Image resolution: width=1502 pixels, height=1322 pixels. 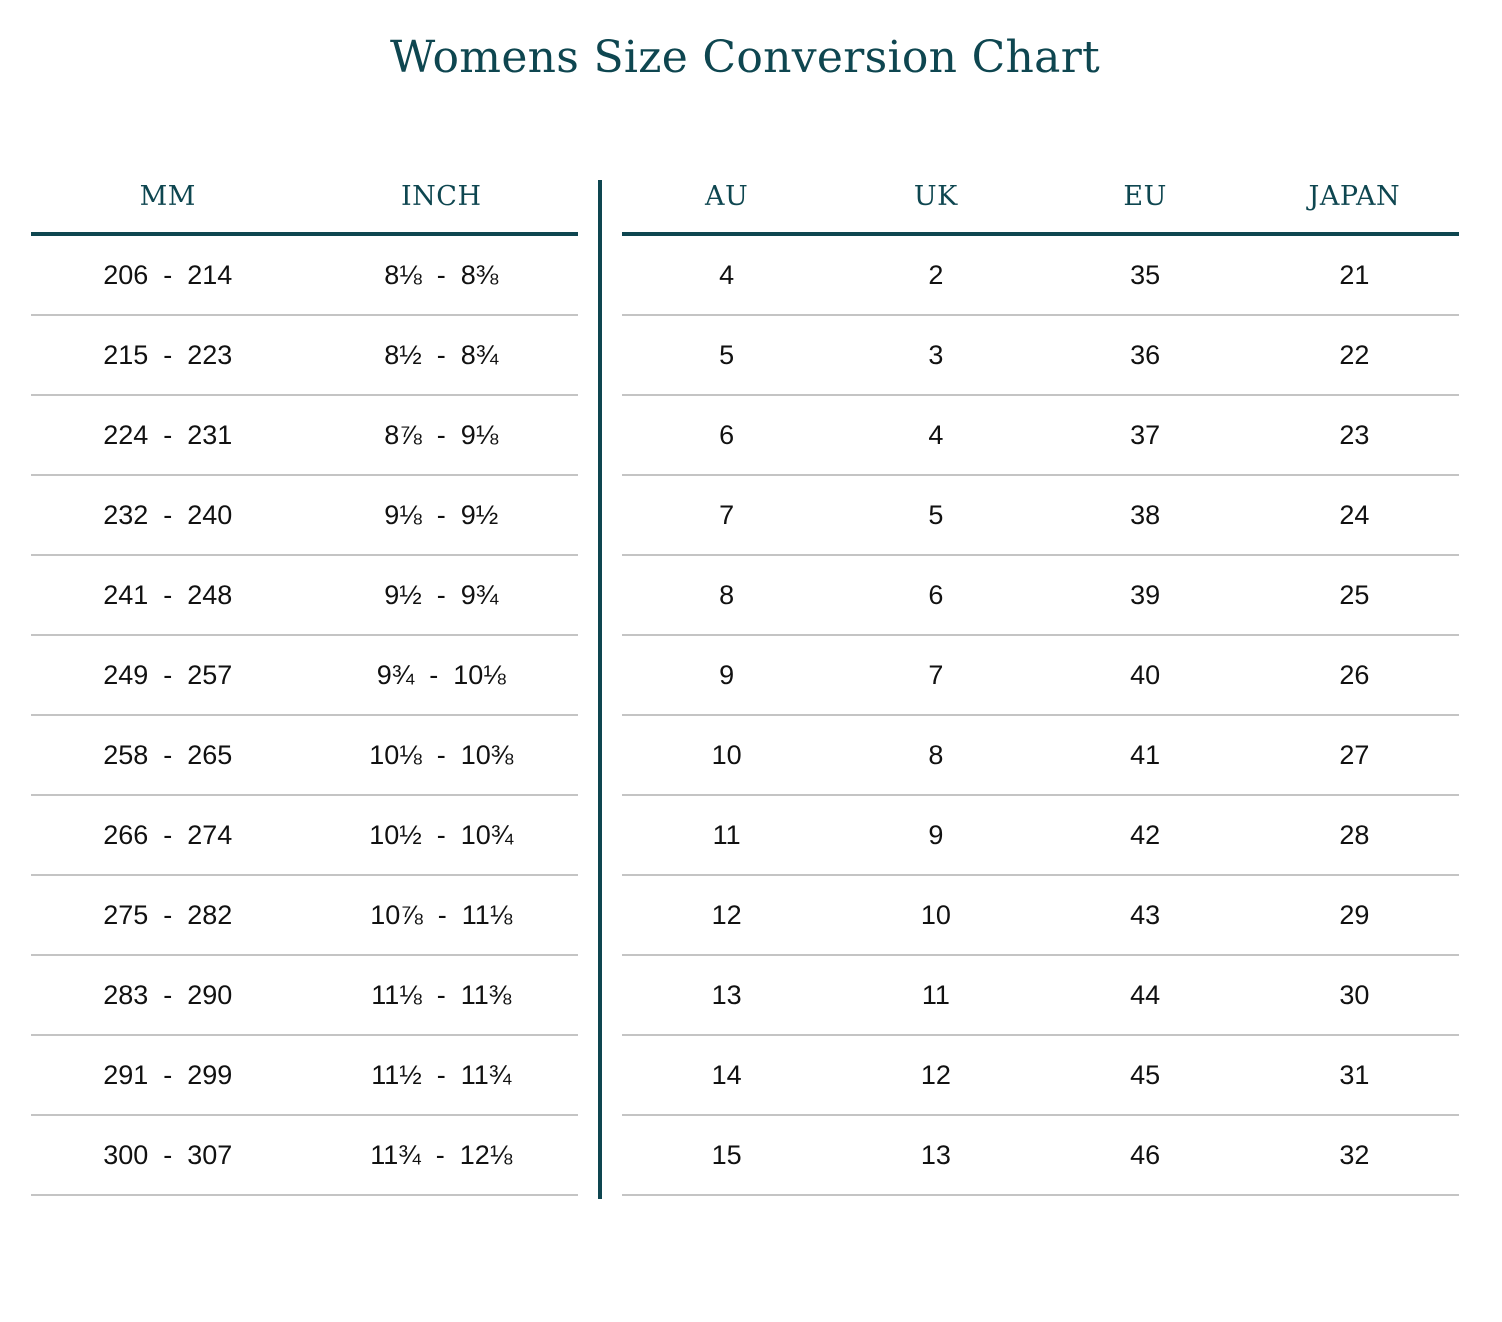 What do you see at coordinates (1354, 275) in the screenshot?
I see `japan-cell: 21` at bounding box center [1354, 275].